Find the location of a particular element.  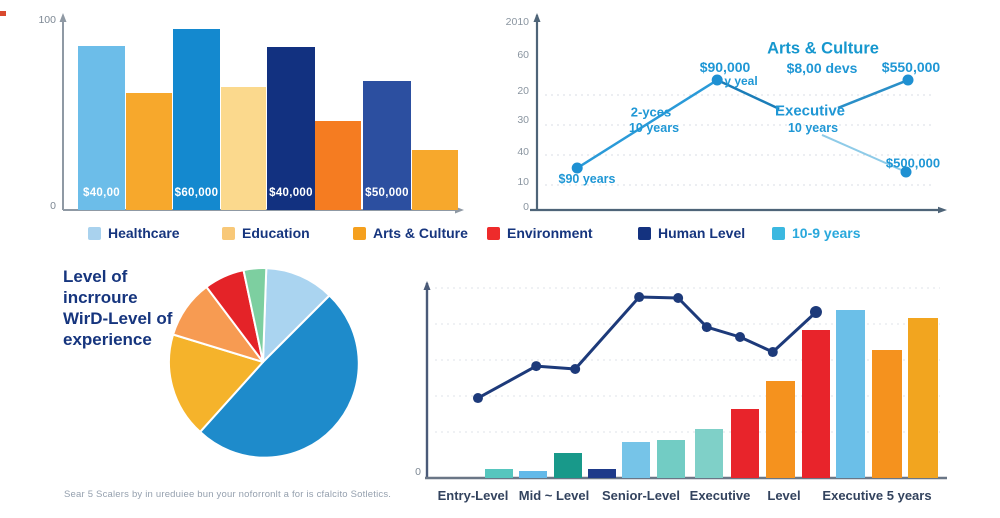

legend-item: Environment is located at coordinates (540, 233).